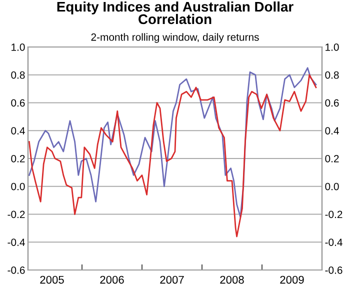 This screenshot has height=296, width=350. I want to click on x-tick-label: 2005, so click(52, 280).